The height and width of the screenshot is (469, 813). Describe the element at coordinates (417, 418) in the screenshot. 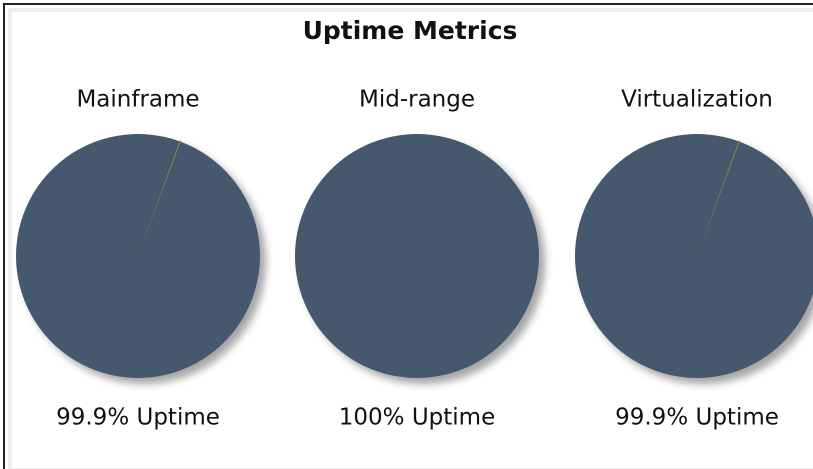

I see `pie-label: 100% Uptime` at that location.